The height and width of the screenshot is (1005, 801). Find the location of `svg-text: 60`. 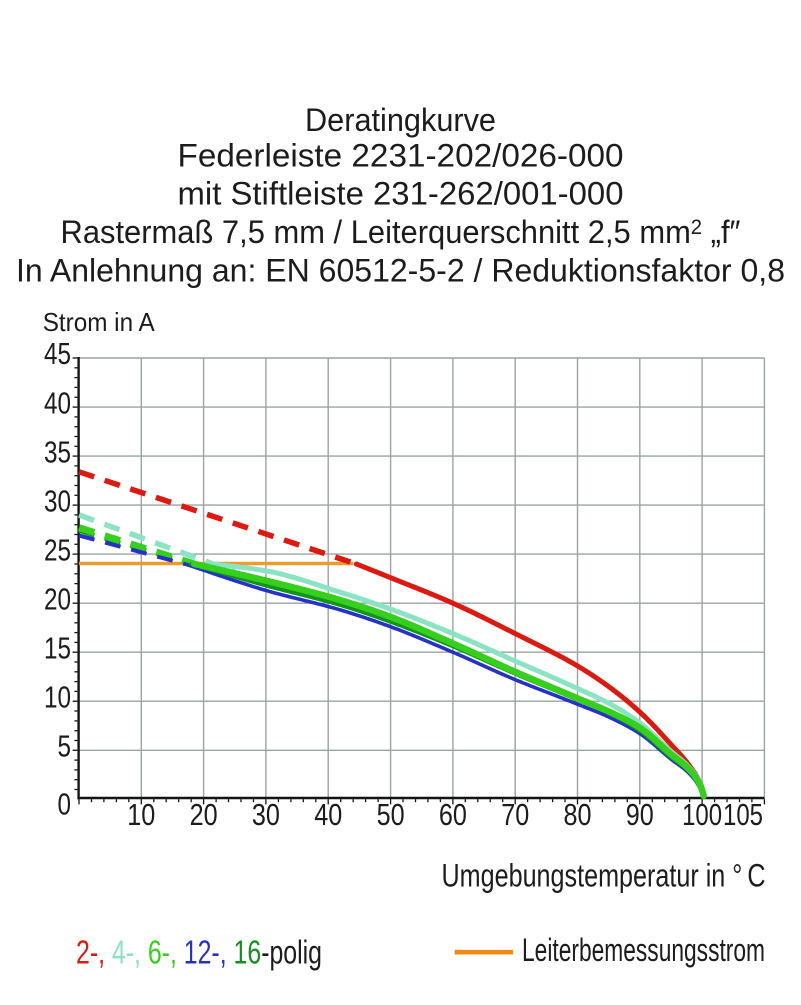

svg-text: 60 is located at coordinates (453, 814).